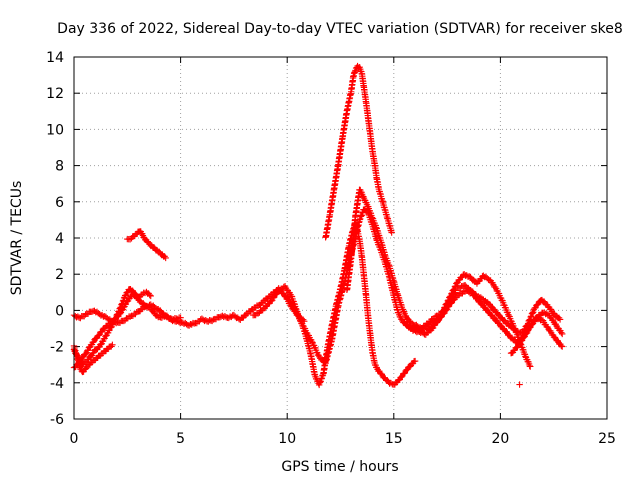 The width and height of the screenshot is (640, 480). What do you see at coordinates (343, 439) in the screenshot?
I see `x-tick-labels: 0 5 10 15 20 25` at bounding box center [343, 439].